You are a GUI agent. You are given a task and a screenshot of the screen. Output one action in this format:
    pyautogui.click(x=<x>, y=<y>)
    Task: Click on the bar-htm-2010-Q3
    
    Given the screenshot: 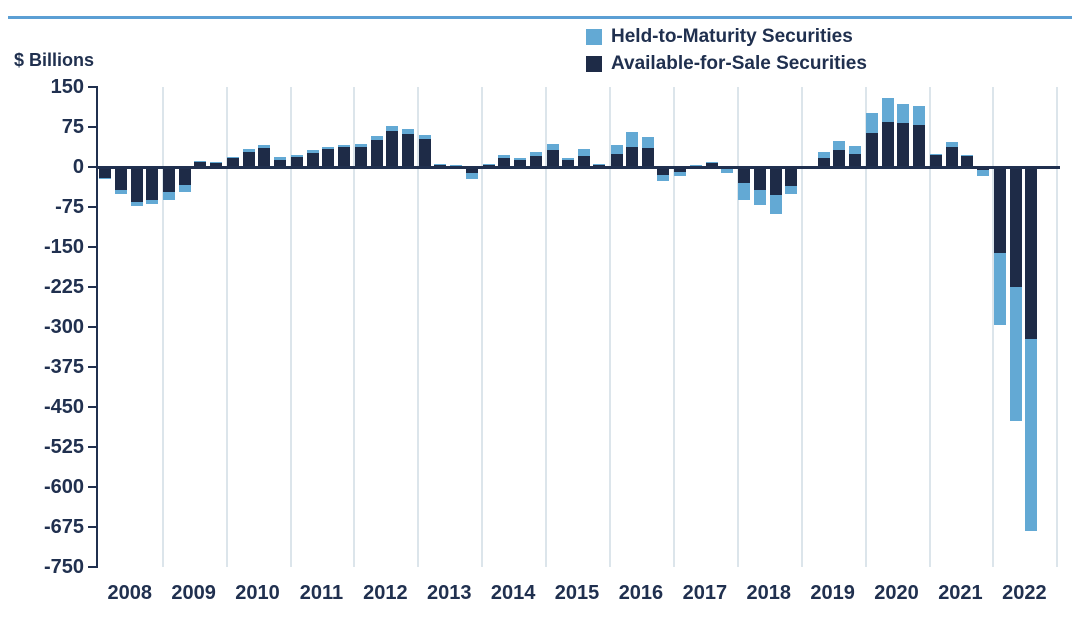 What is the action you would take?
    pyautogui.click(x=264, y=146)
    